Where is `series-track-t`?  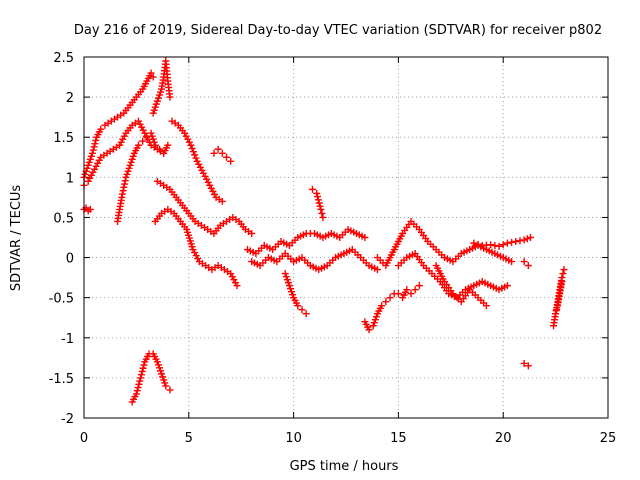
series-track-t is located at coordinates (526, 364).